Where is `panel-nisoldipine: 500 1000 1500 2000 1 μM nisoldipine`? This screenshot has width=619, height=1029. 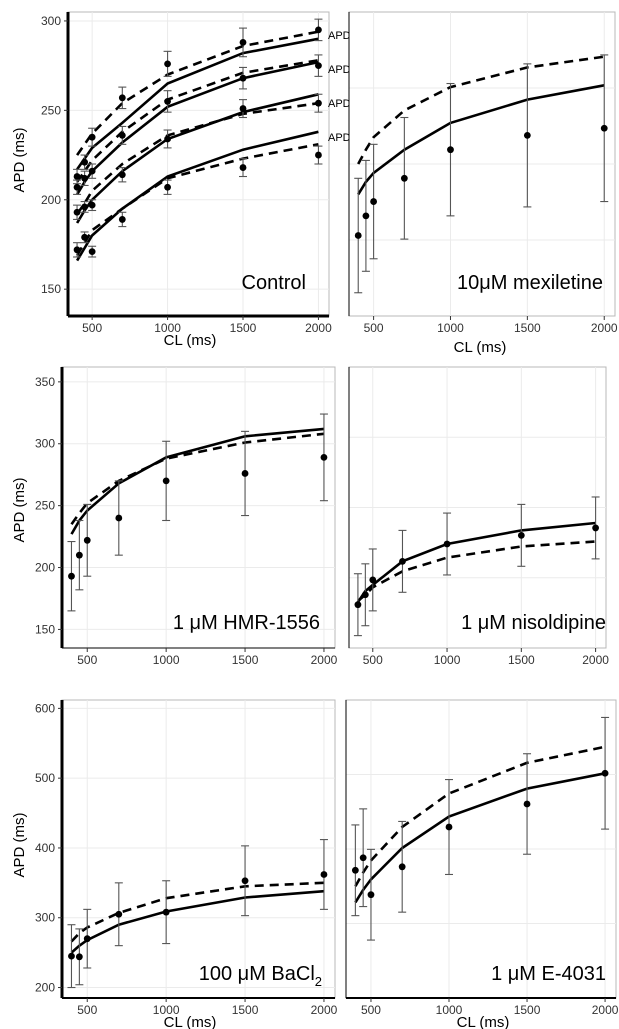 panel-nisoldipine: 500 1000 1500 2000 1 μM nisoldipine is located at coordinates (478, 516).